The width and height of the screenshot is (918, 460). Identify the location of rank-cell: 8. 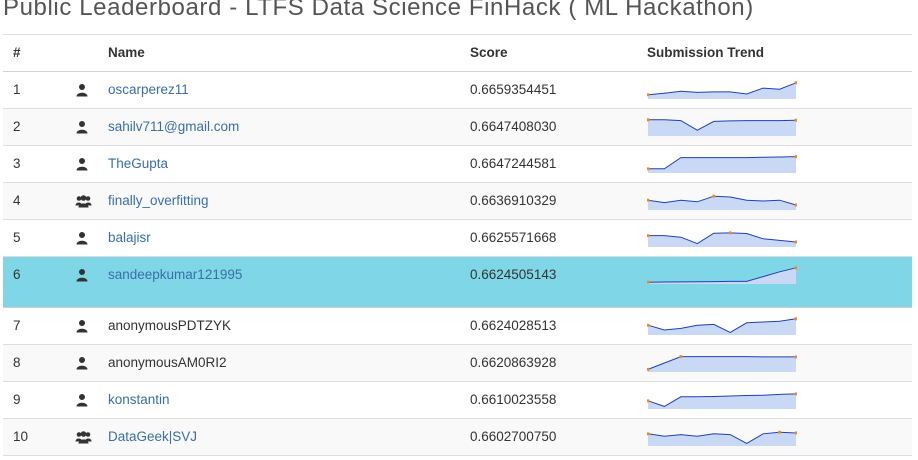
(17, 362).